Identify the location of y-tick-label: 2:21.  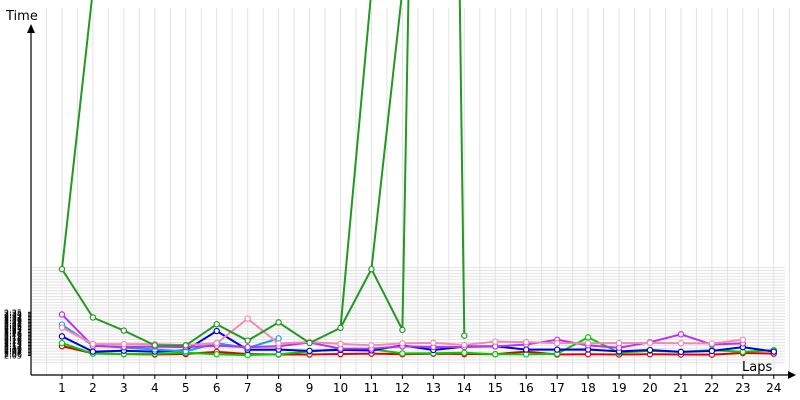
(13, 332).